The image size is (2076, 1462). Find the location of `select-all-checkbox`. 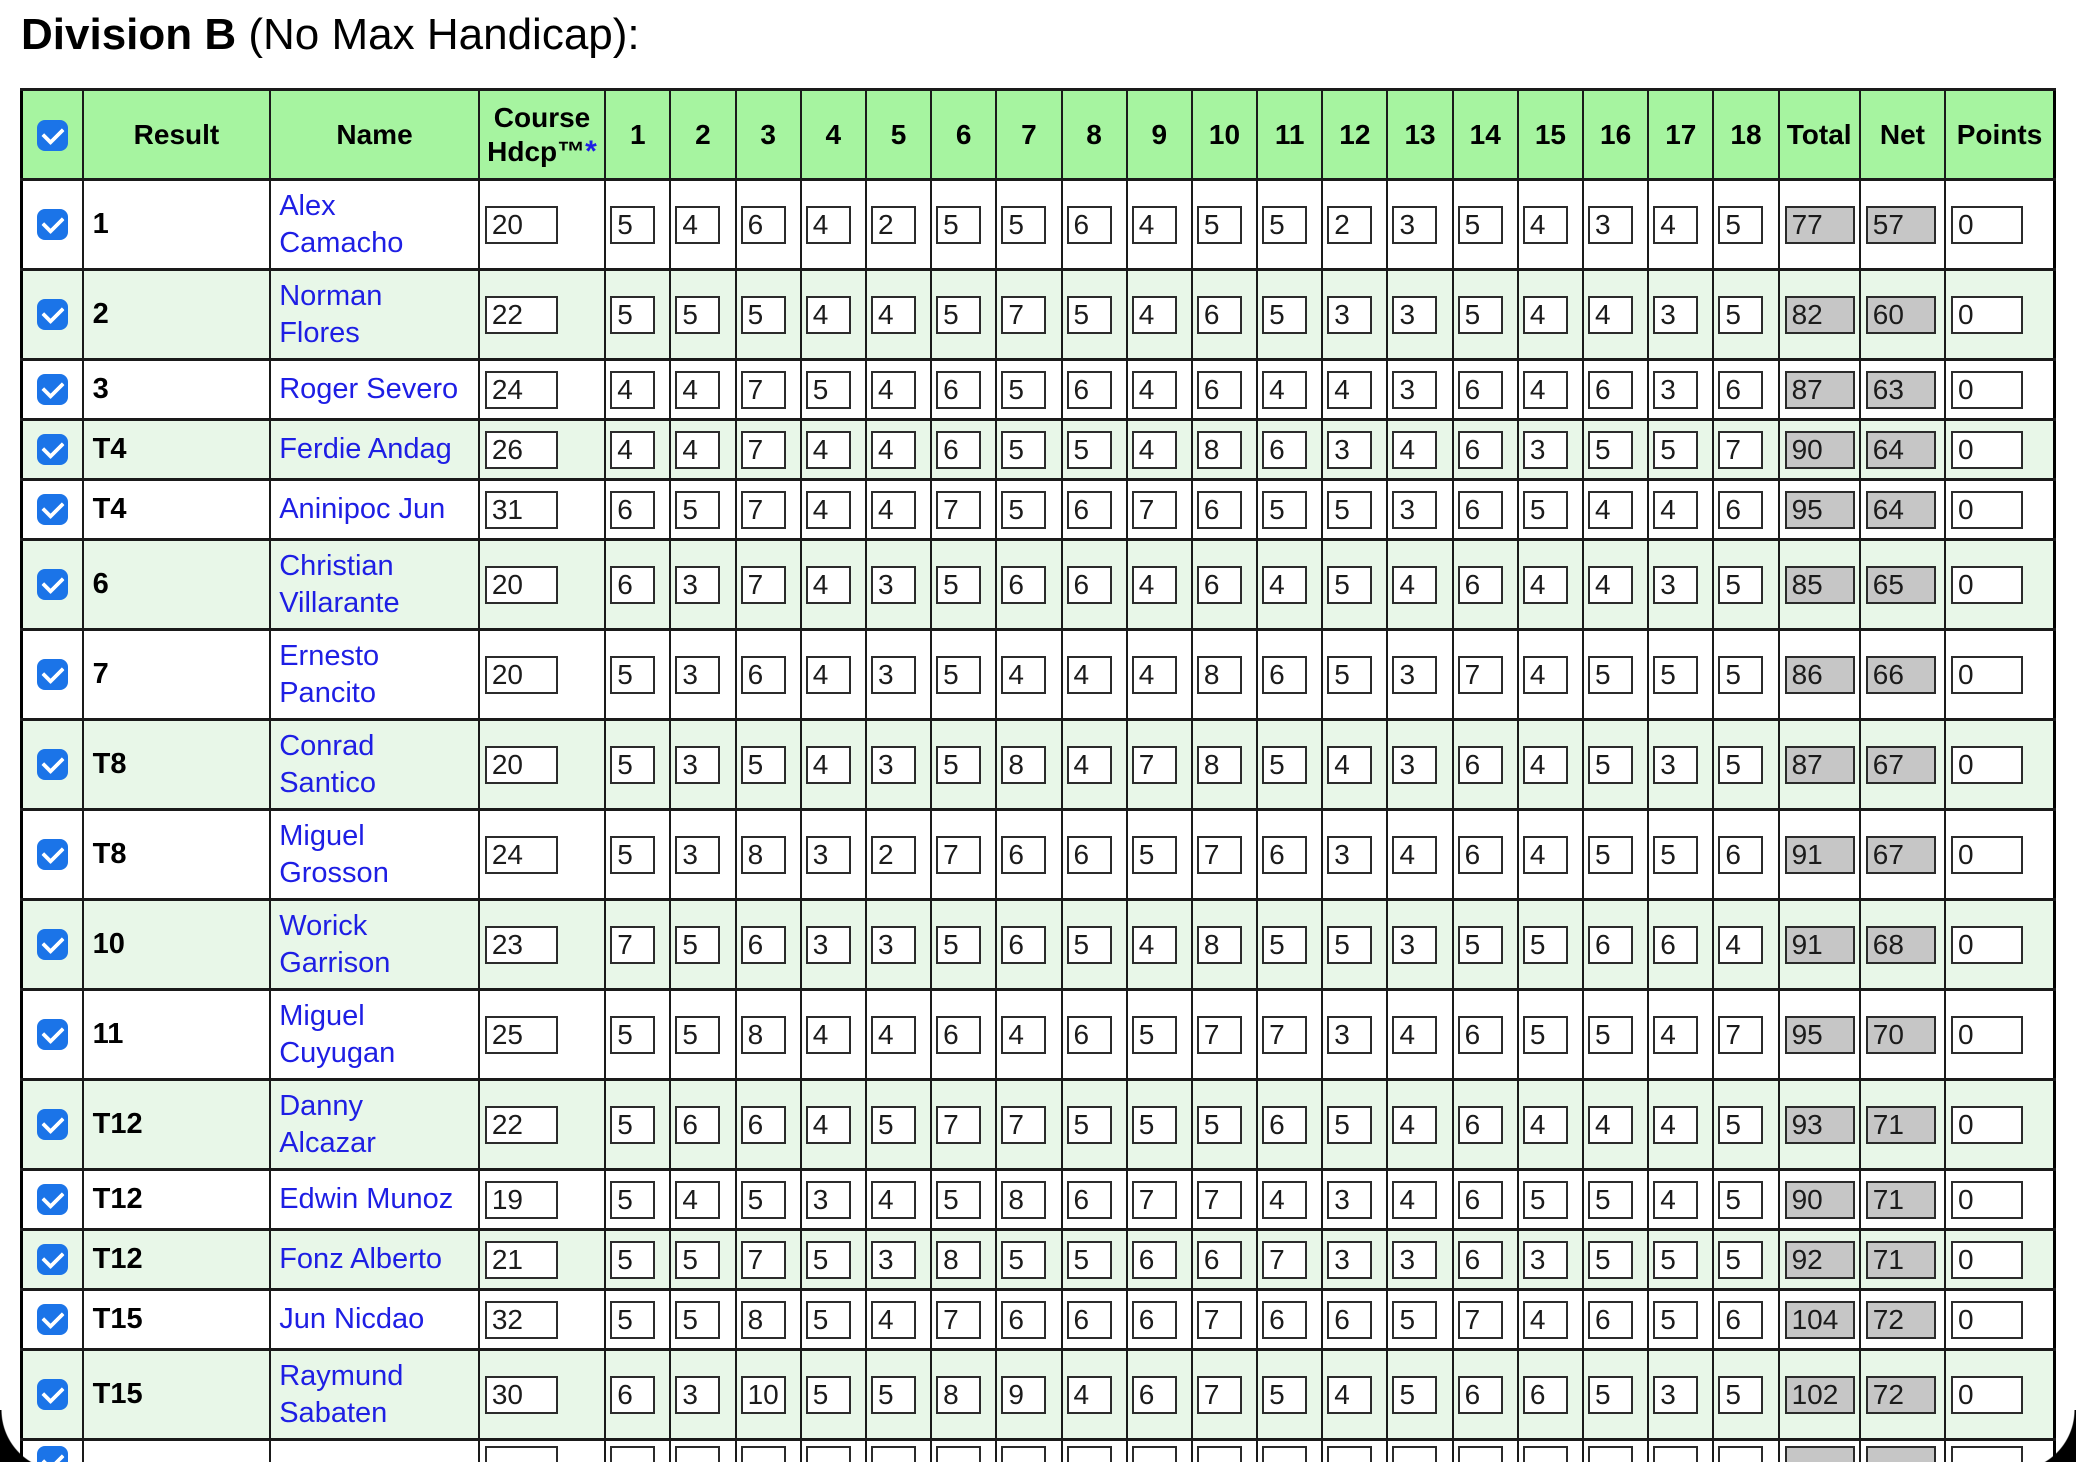

select-all-checkbox is located at coordinates (52, 136).